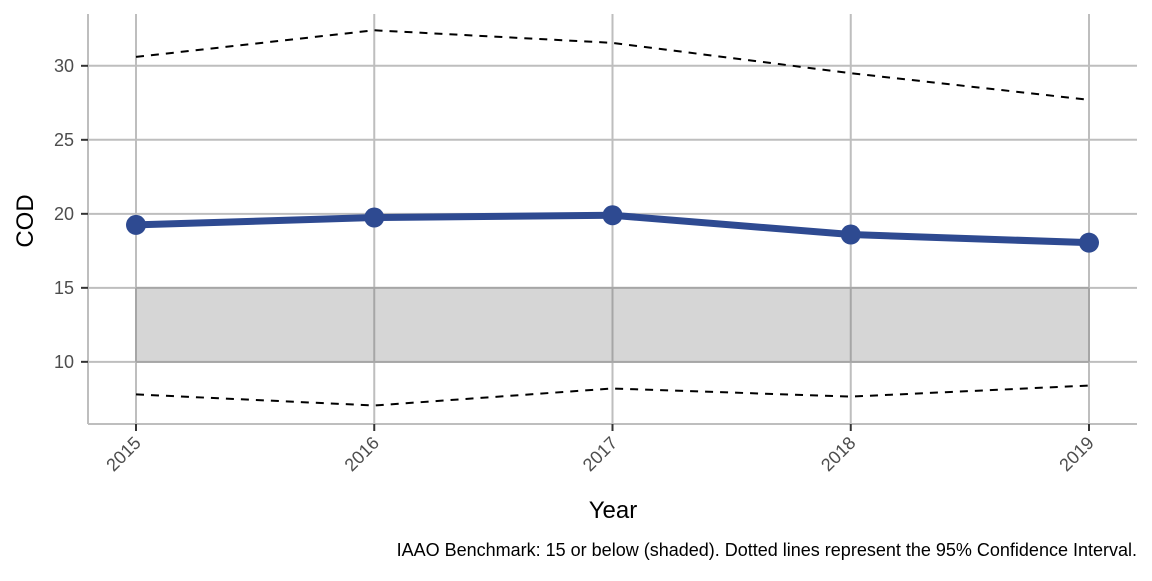  What do you see at coordinates (64, 66) in the screenshot?
I see `y-tick-label: 30` at bounding box center [64, 66].